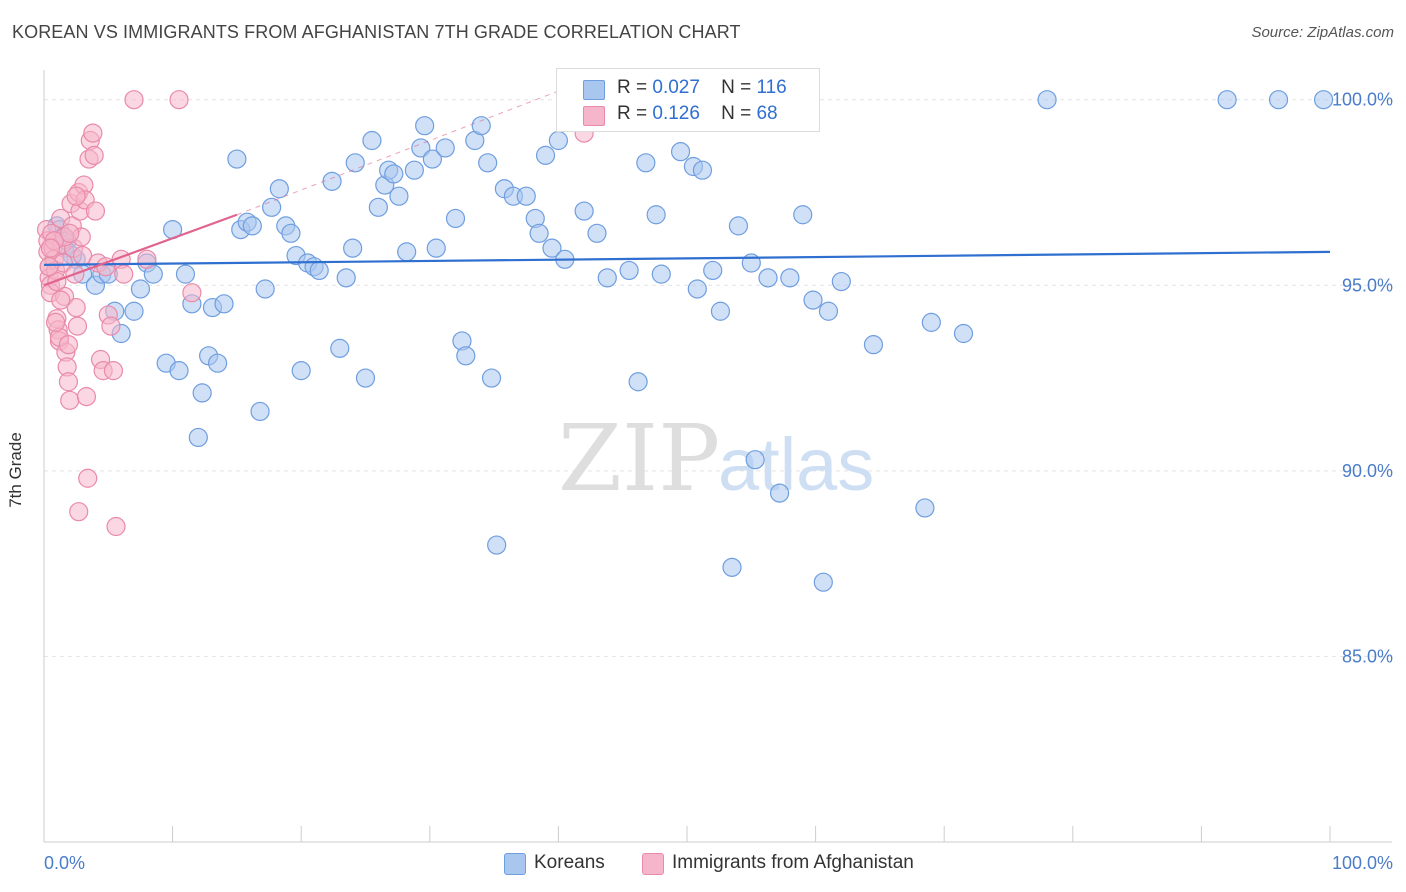 Image resolution: width=1406 pixels, height=892 pixels. I want to click on y-tick-label: 85.0%, so click(1367, 656).